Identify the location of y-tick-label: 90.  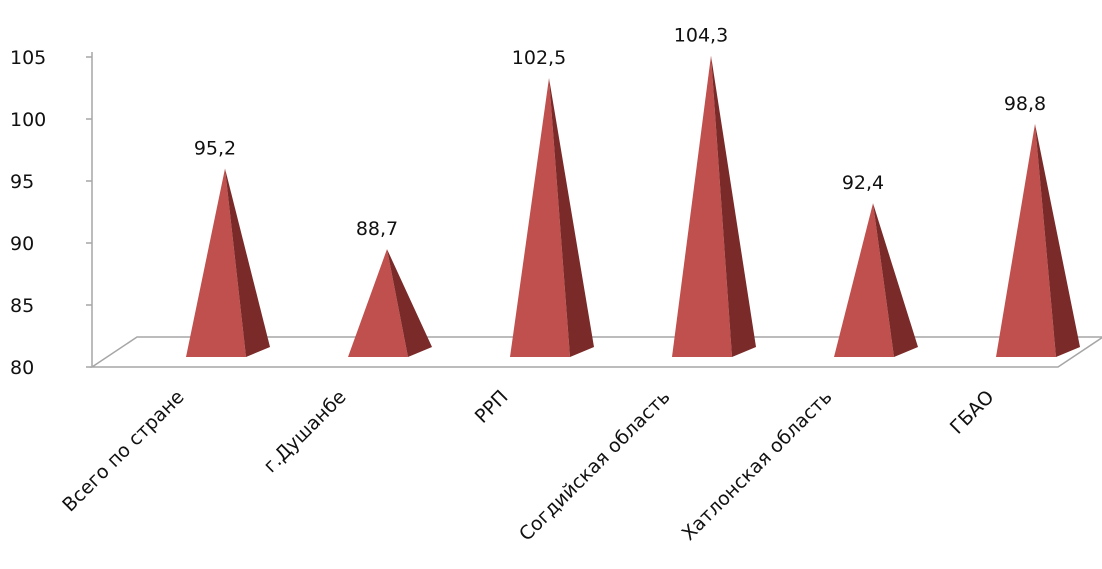
(22, 244).